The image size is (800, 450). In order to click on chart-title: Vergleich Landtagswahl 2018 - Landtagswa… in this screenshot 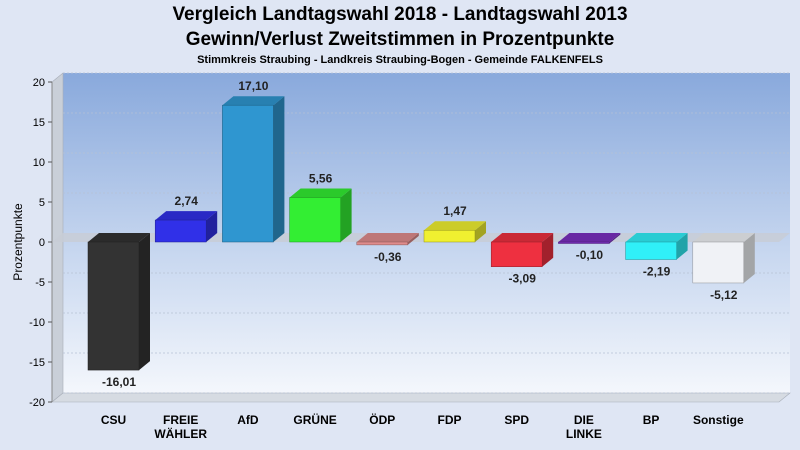, I will do `click(400, 14)`.